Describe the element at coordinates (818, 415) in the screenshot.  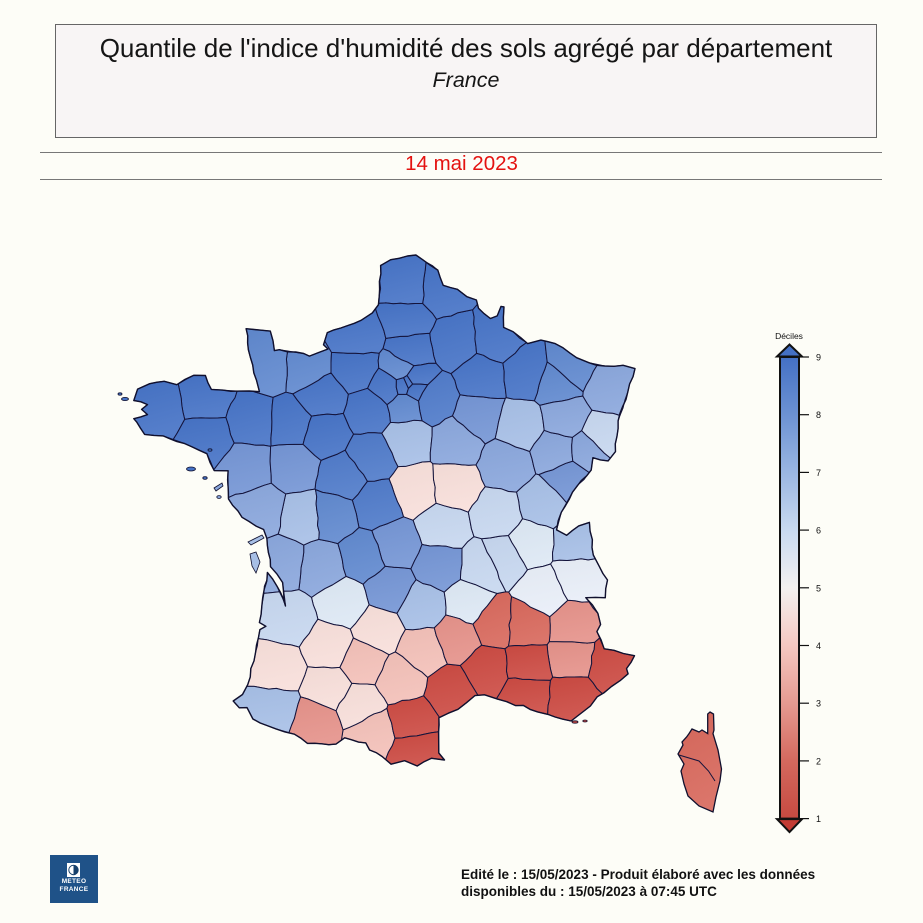
I see `svg-text: 8` at that location.